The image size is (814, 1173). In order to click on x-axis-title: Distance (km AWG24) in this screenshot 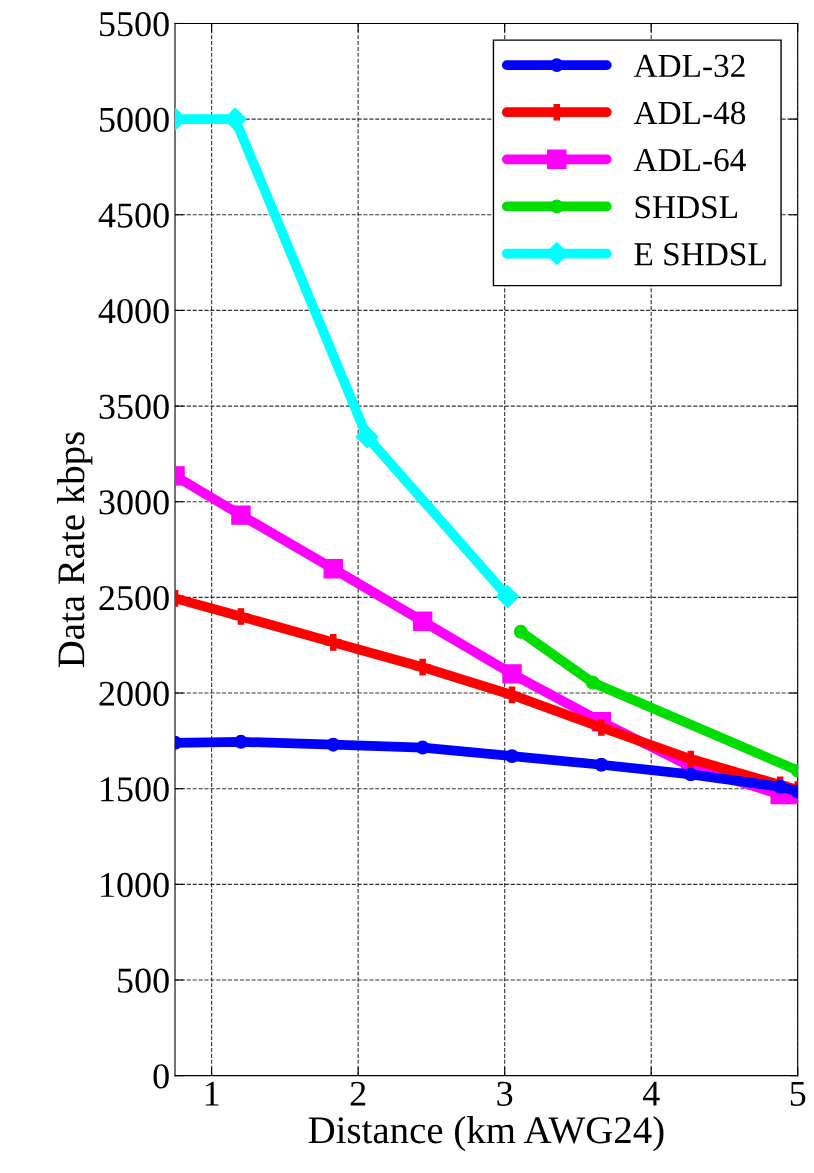, I will do `click(486, 1134)`.